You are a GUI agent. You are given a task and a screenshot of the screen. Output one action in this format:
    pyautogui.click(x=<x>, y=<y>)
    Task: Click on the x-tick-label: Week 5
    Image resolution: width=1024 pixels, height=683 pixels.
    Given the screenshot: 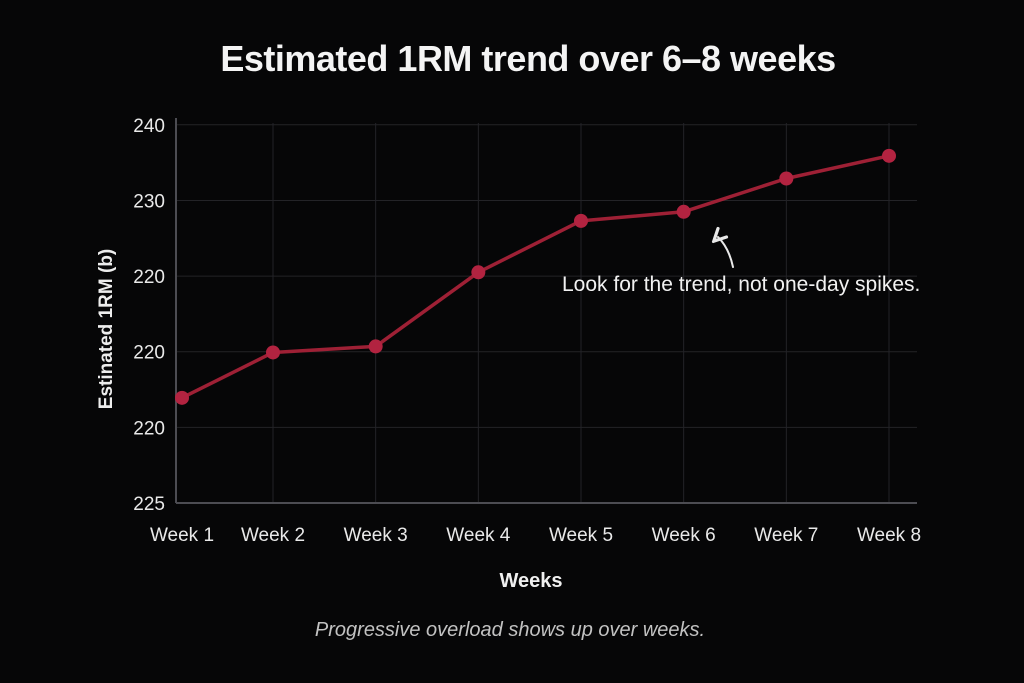 What is the action you would take?
    pyautogui.click(x=581, y=535)
    